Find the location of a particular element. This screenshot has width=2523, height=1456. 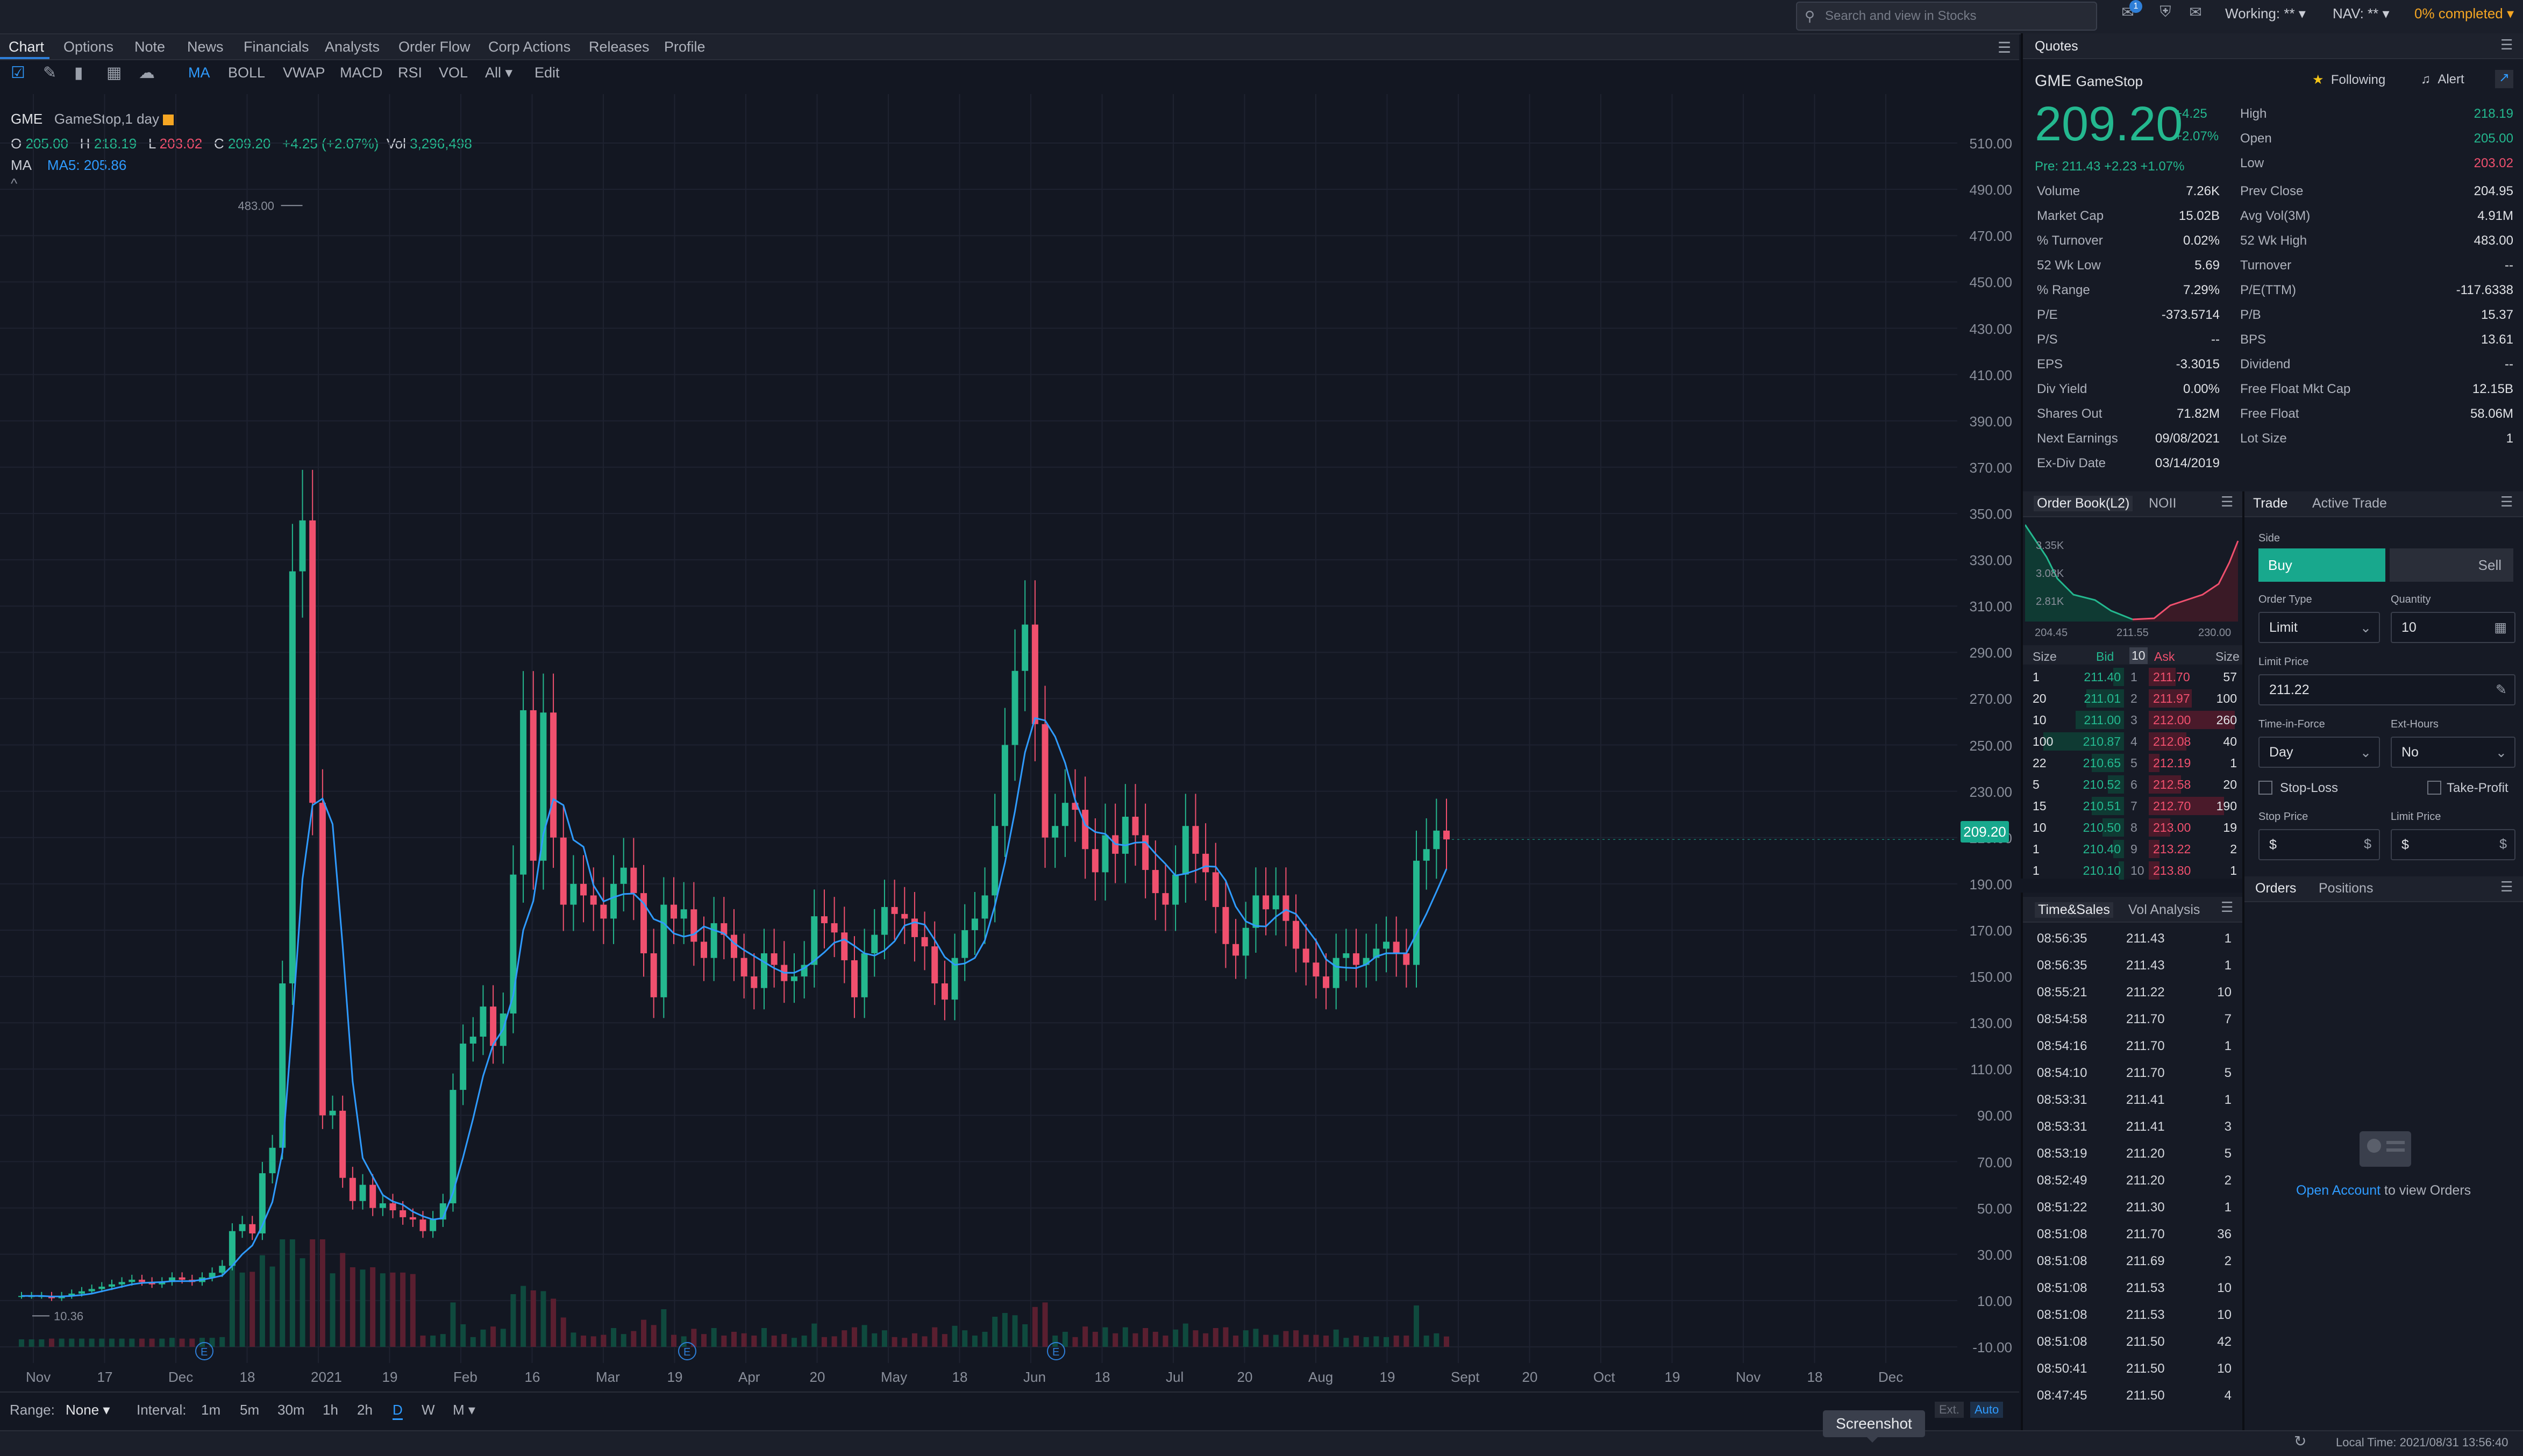

alert-button: ♫ Alert is located at coordinates (2442, 79).